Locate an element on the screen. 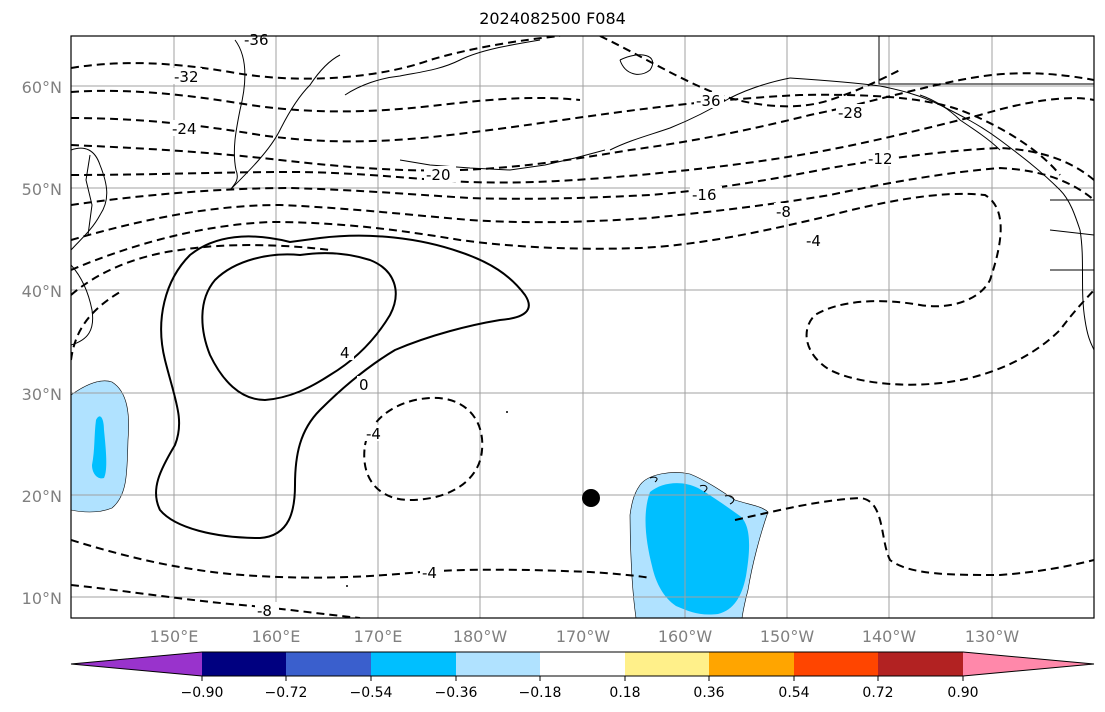 This screenshot has width=1105, height=712. contour-label-zero: 0 is located at coordinates (364, 385).